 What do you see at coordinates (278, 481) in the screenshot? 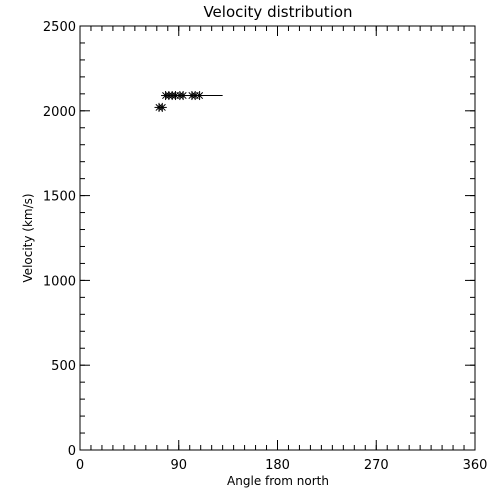
I see `x-axis-label: Angle from north` at bounding box center [278, 481].